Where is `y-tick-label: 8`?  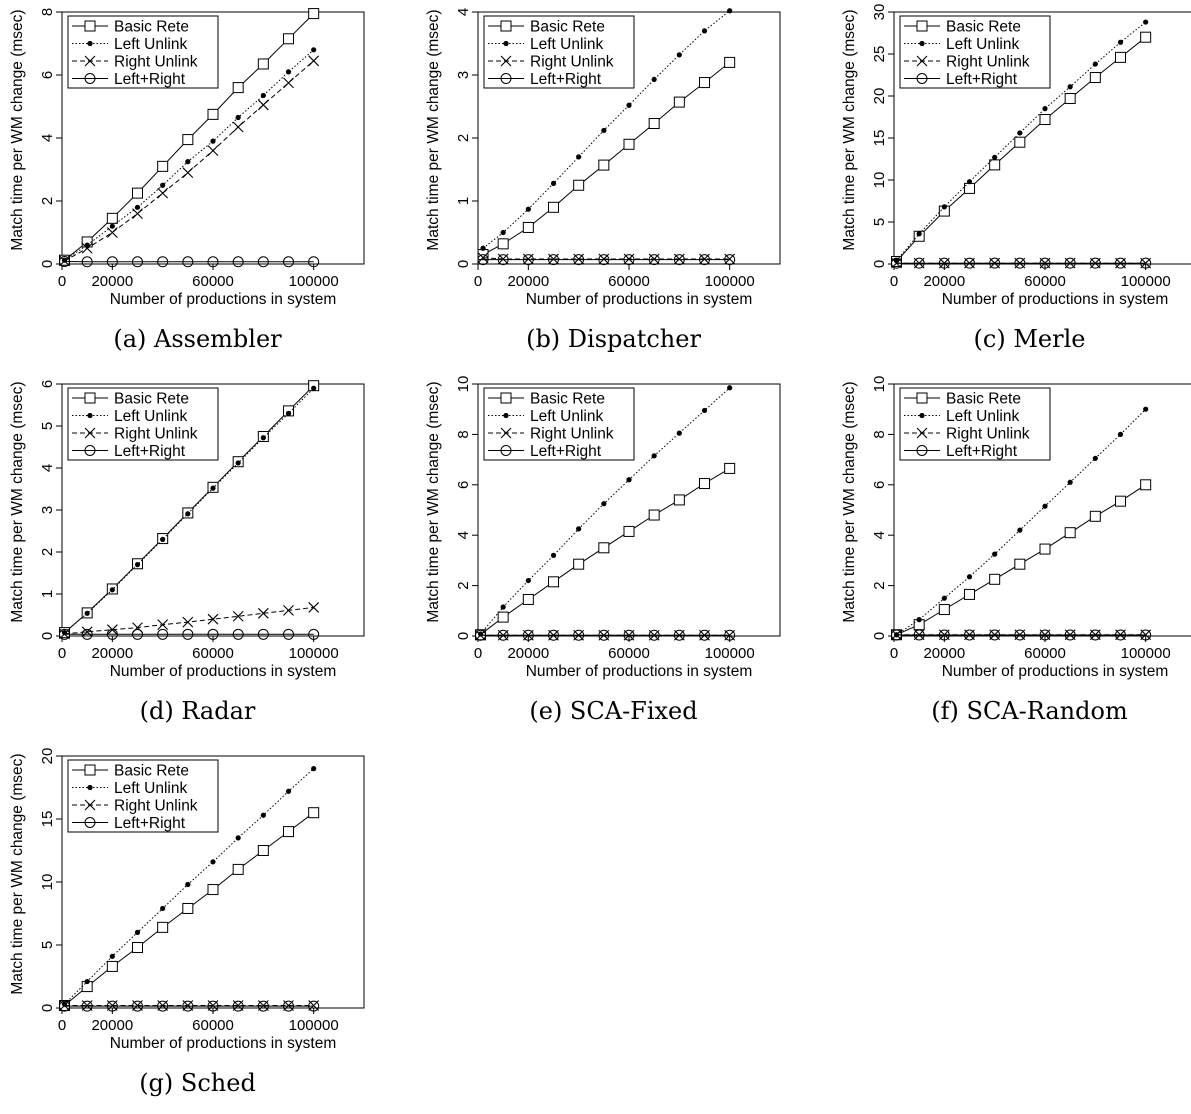 y-tick-label: 8 is located at coordinates (463, 434).